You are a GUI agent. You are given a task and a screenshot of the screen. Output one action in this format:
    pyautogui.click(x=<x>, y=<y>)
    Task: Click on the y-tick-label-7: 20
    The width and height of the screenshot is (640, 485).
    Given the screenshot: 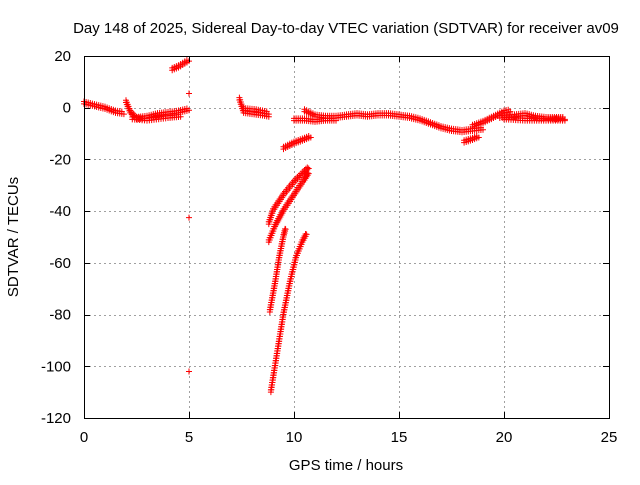 What is the action you would take?
    pyautogui.click(x=62, y=56)
    